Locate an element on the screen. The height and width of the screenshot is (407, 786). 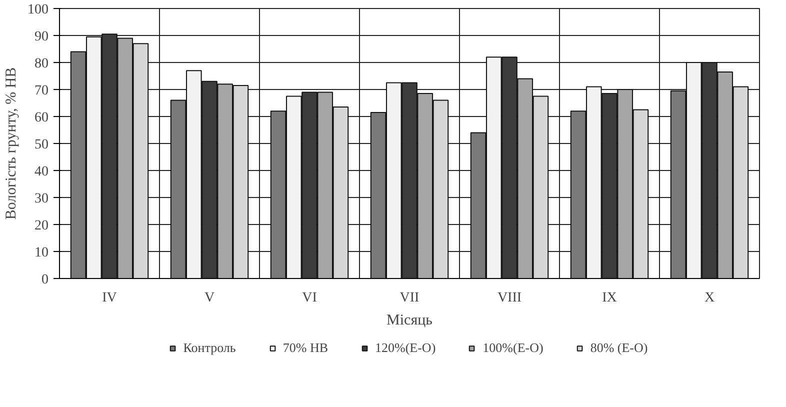
y-tick-label: 30 is located at coordinates (41, 199).